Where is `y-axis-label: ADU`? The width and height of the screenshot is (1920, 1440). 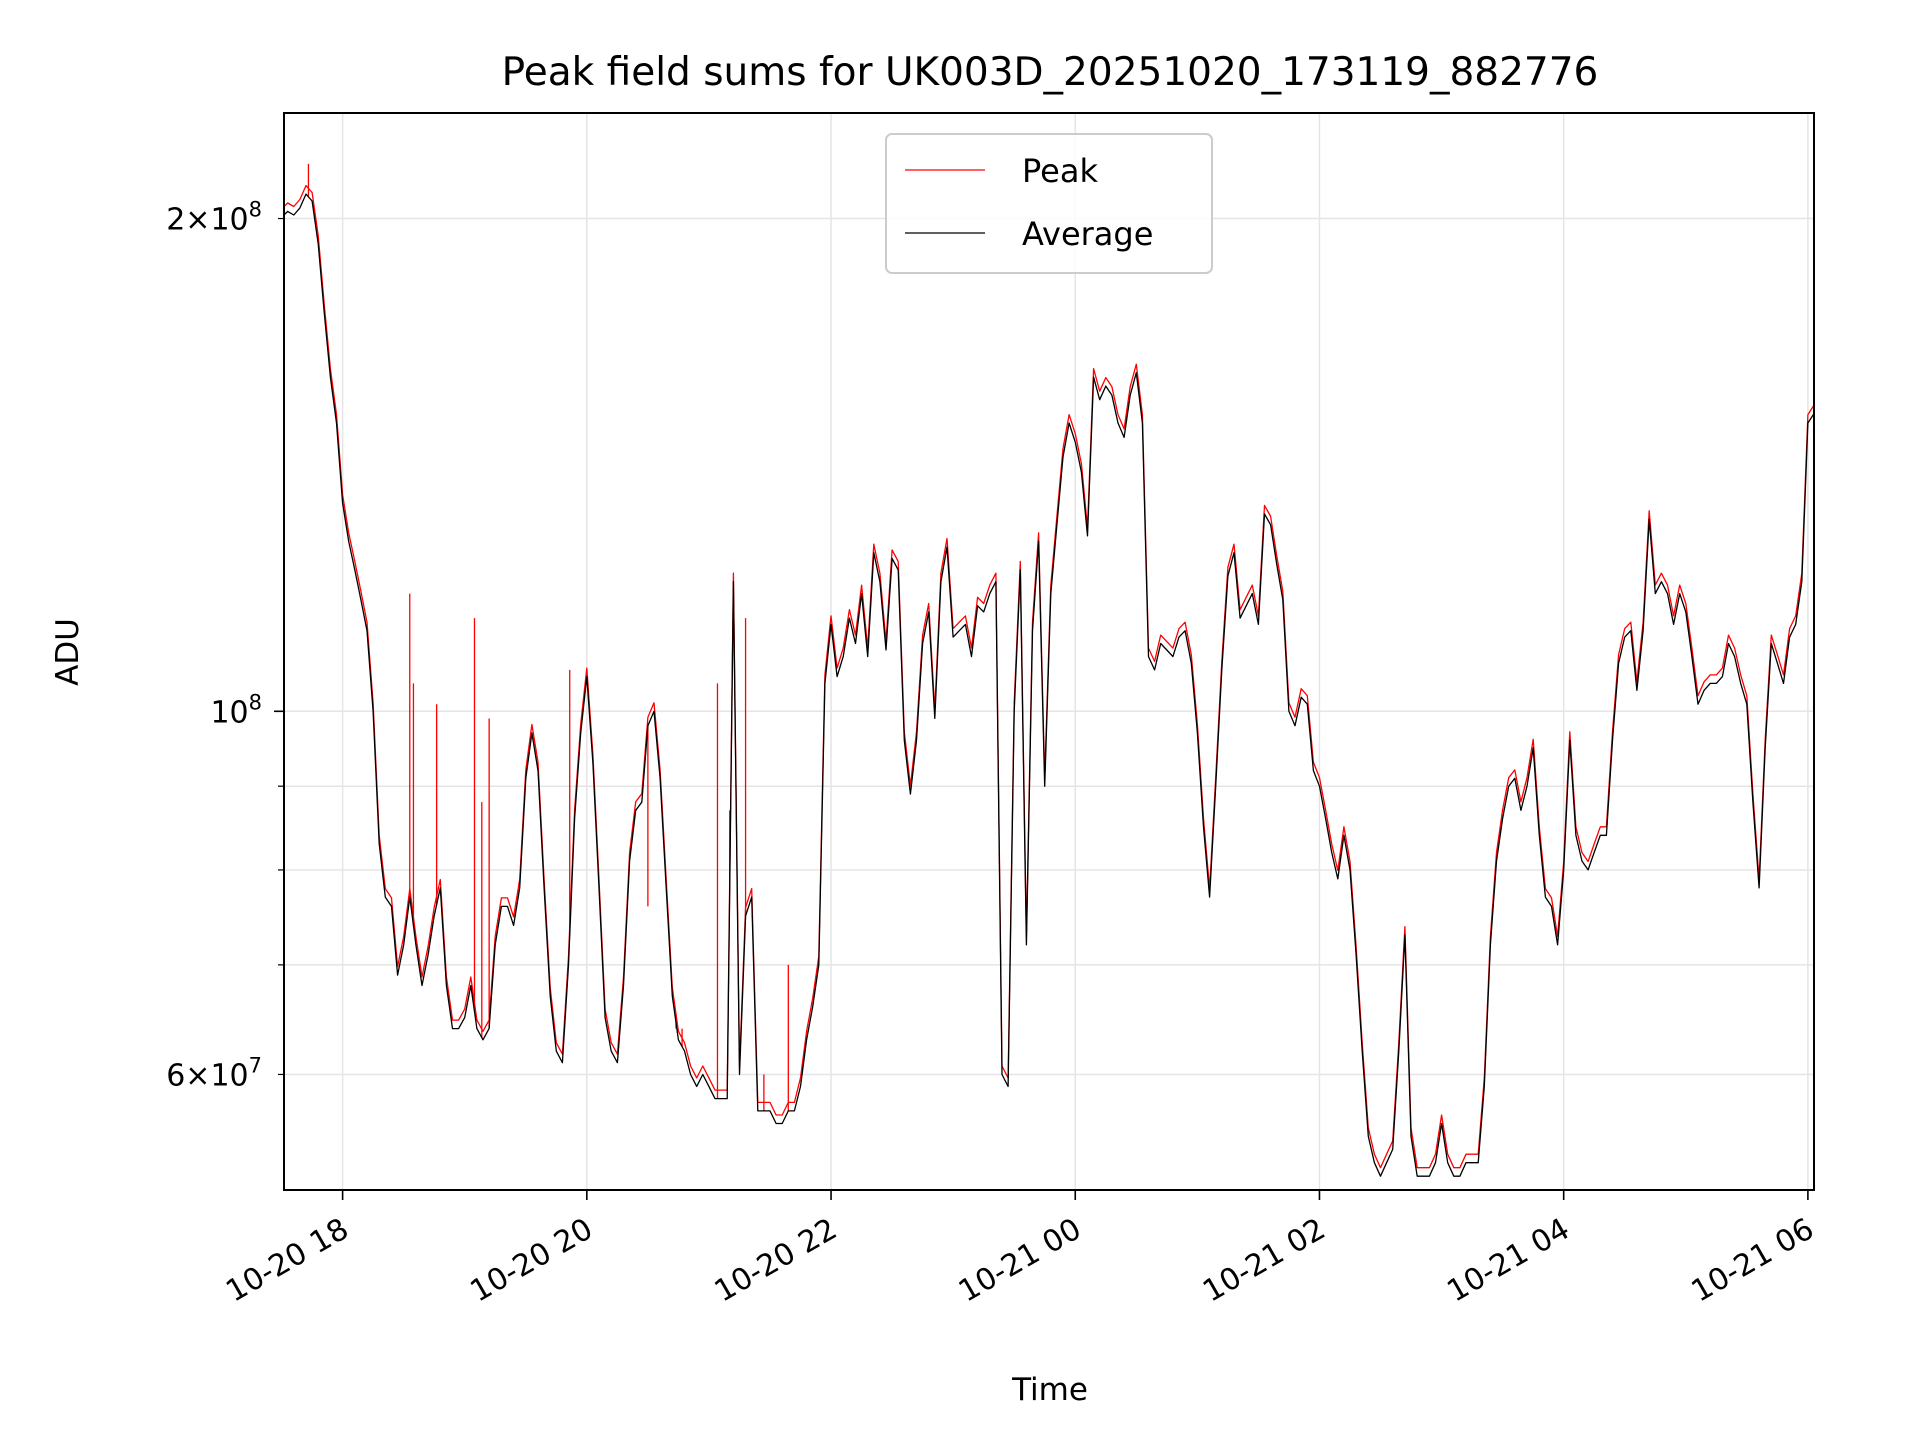 y-axis-label: ADU is located at coordinates (68, 652).